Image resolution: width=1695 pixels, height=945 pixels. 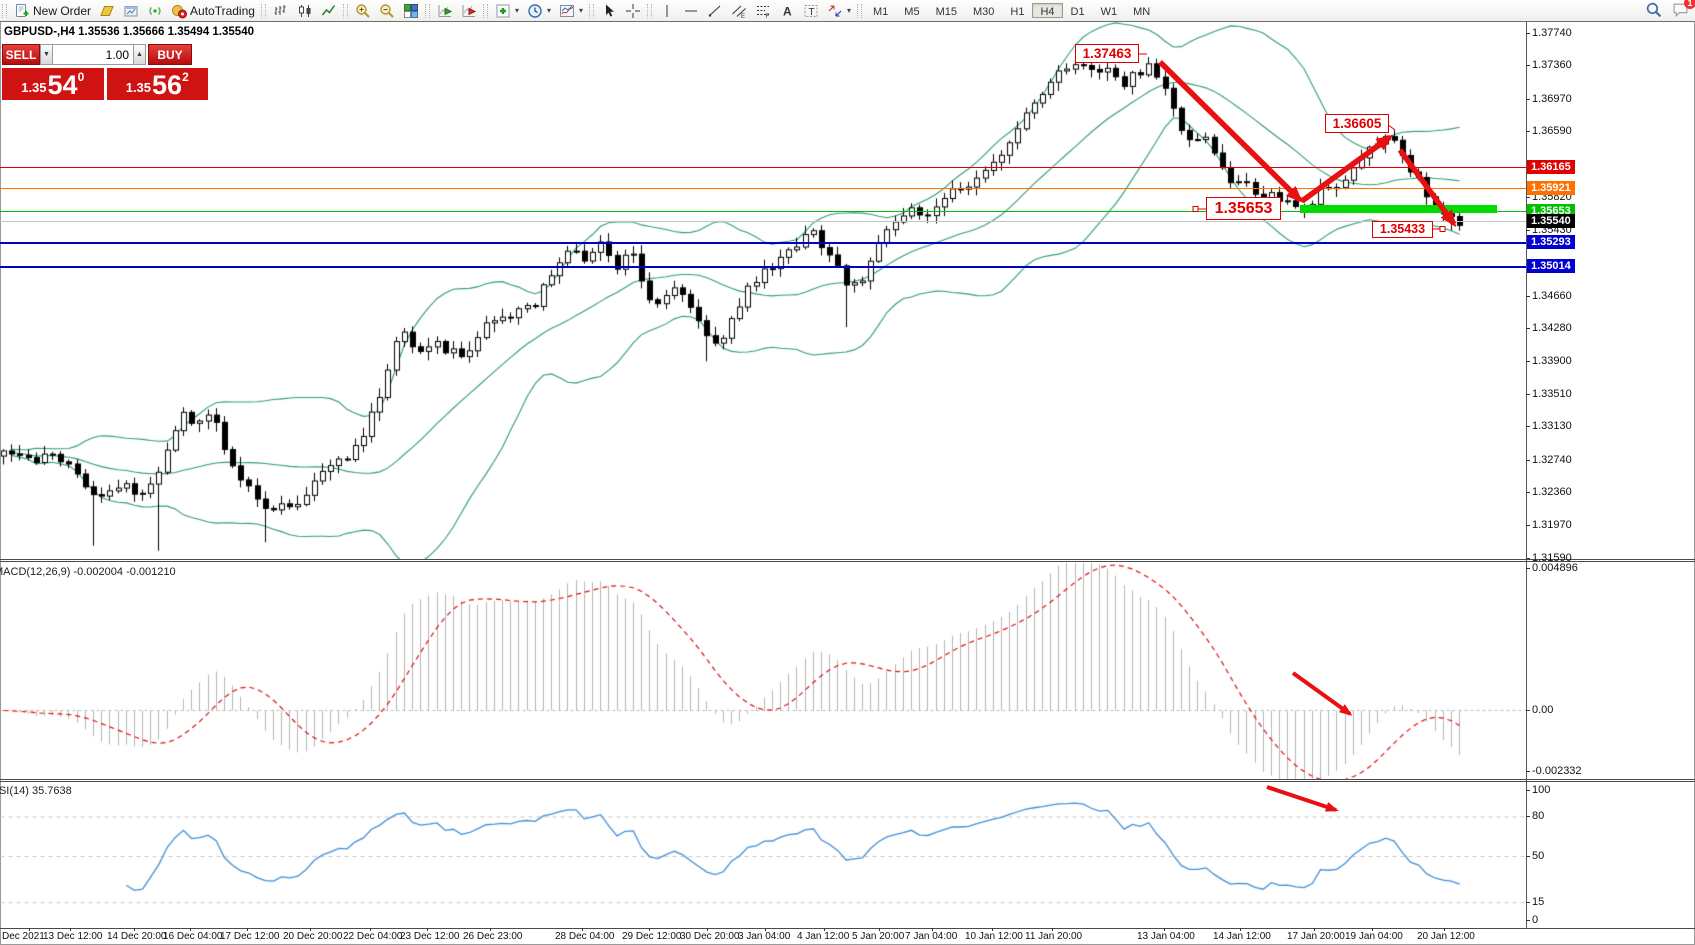 What do you see at coordinates (667, 10) in the screenshot?
I see `vertical-line-tool` at bounding box center [667, 10].